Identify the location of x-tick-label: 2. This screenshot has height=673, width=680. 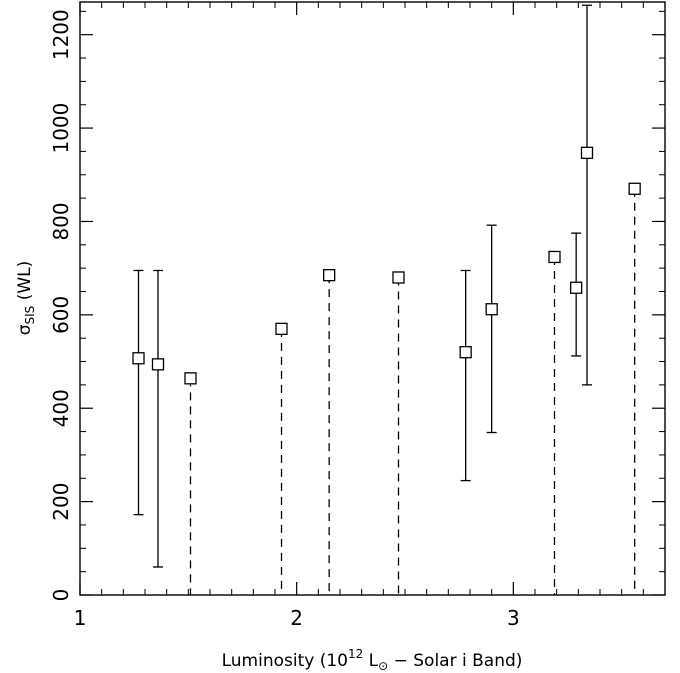
(296, 618).